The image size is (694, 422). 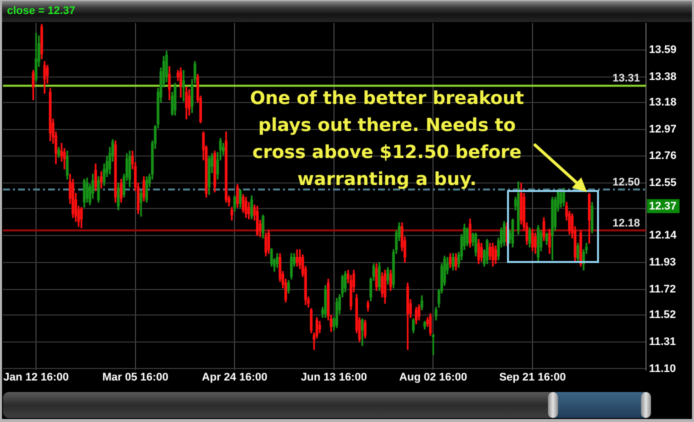 What do you see at coordinates (532, 378) in the screenshot?
I see `x-tick-label: Sep 21 16:00` at bounding box center [532, 378].